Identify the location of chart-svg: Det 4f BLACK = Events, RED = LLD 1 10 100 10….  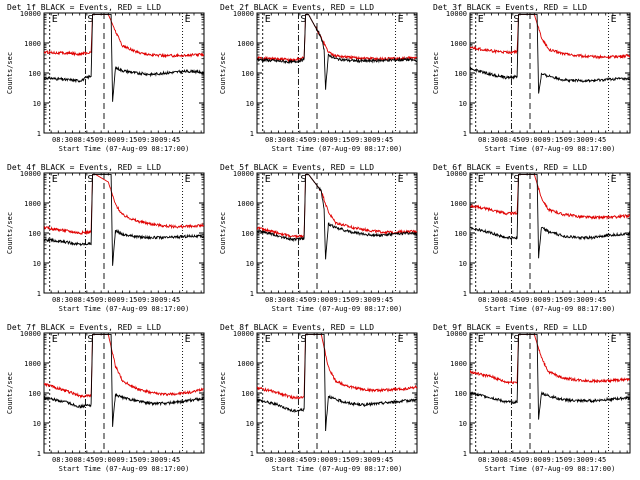
(105, 238).